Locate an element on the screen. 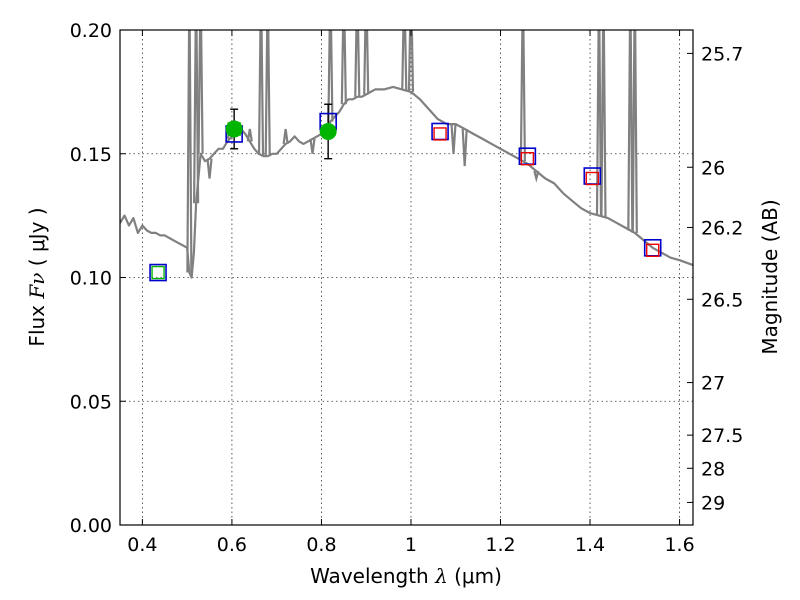  x-tick-label: 1.6 is located at coordinates (679, 545).